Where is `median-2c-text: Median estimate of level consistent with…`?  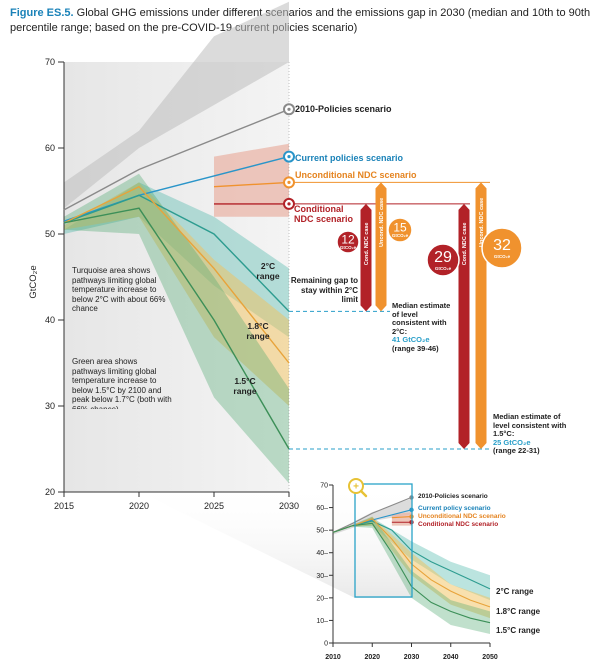
median-2c-text: Median estimate of level consistent with… is located at coordinates (421, 319).